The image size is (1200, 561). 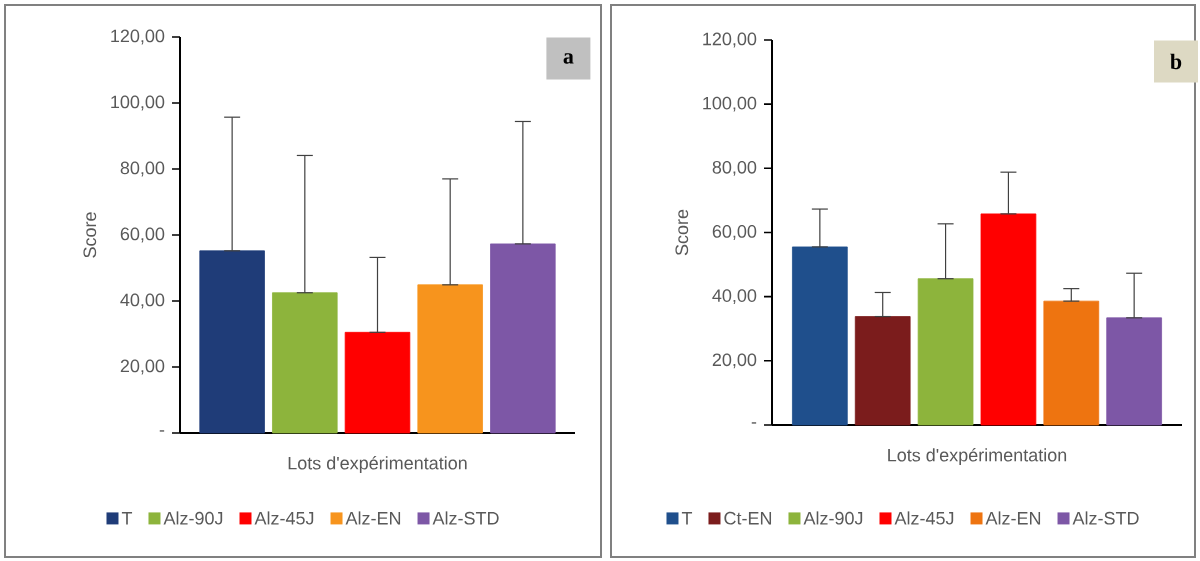 What do you see at coordinates (748, 518) in the screenshot?
I see `legend-label: Ct-EN` at bounding box center [748, 518].